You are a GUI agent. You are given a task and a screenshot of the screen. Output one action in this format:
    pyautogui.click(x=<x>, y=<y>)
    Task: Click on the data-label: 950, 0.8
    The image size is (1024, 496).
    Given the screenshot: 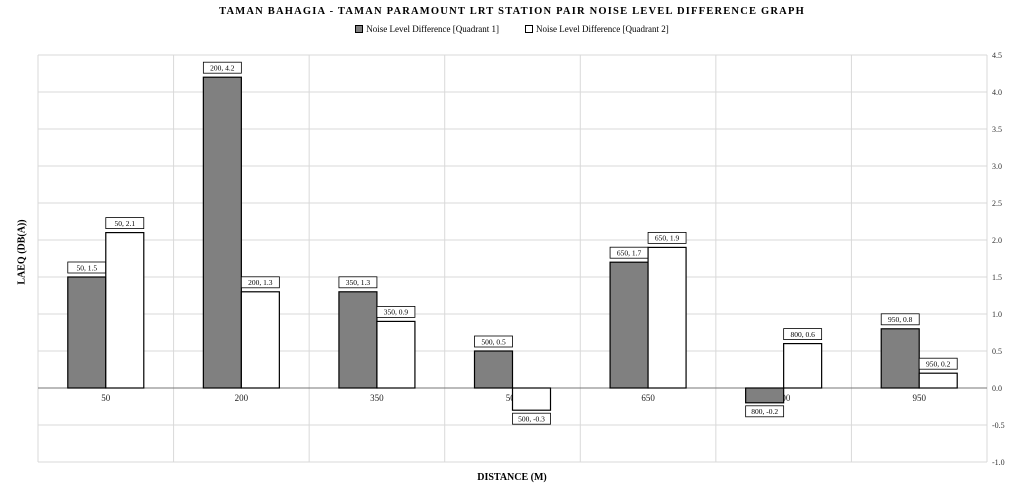 What is the action you would take?
    pyautogui.click(x=900, y=319)
    